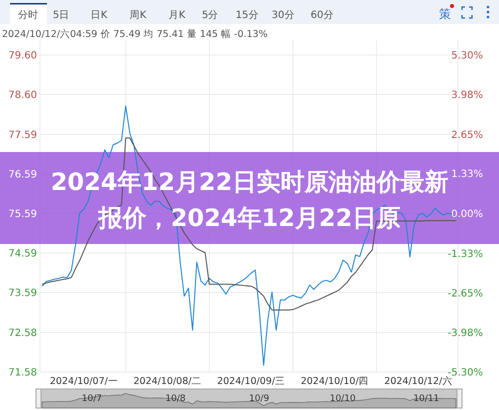  I want to click on text: 月K, so click(177, 15).